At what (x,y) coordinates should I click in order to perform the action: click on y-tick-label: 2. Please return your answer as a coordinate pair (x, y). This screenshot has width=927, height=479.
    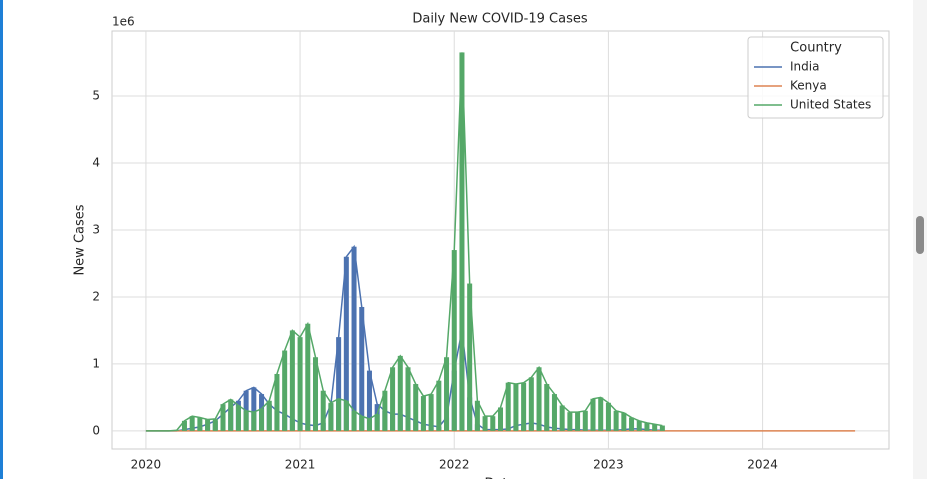
    Looking at the image, I should click on (96, 296).